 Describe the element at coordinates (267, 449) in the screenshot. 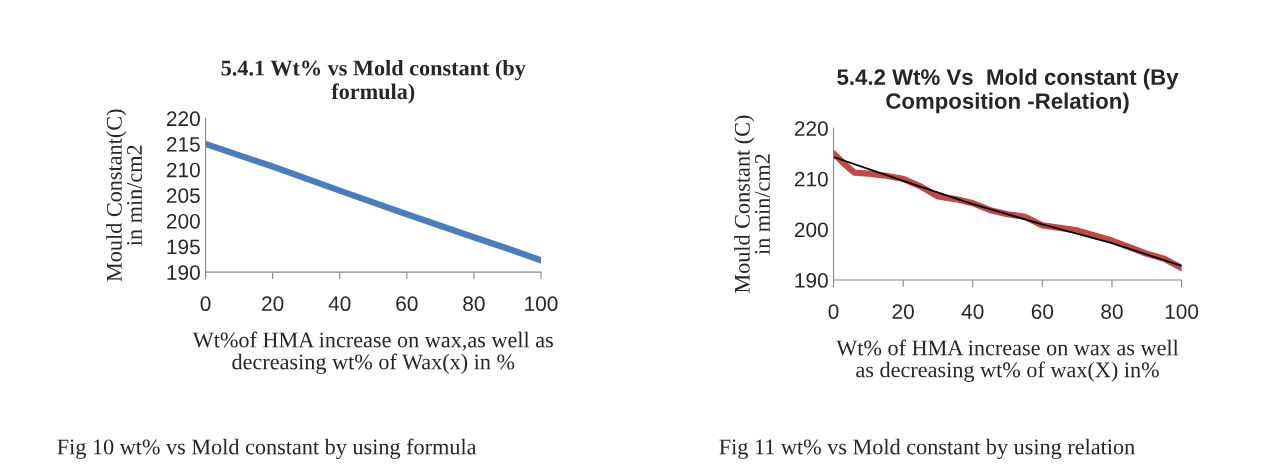

I see `caption: Fig 10 wt% vs Mold constant by using formula` at that location.